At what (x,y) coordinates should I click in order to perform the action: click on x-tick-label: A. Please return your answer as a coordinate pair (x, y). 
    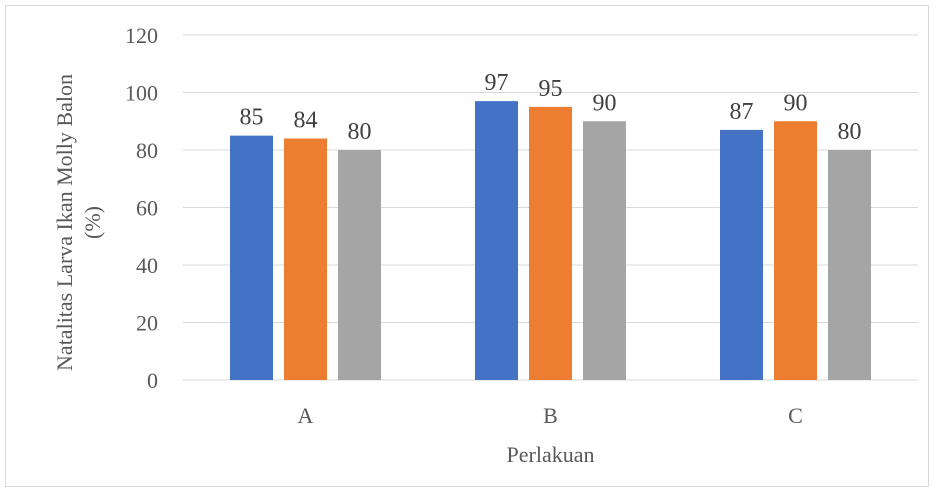
    Looking at the image, I should click on (306, 415).